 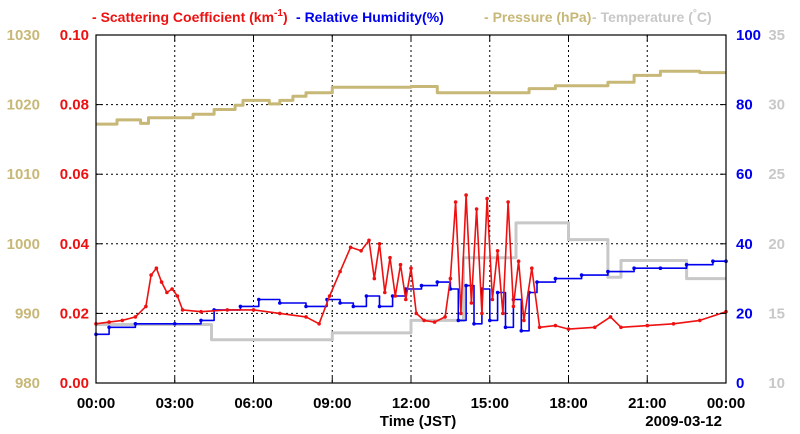 What do you see at coordinates (374, 17) in the screenshot?
I see `legend-label: Relative Humidity(%)` at bounding box center [374, 17].